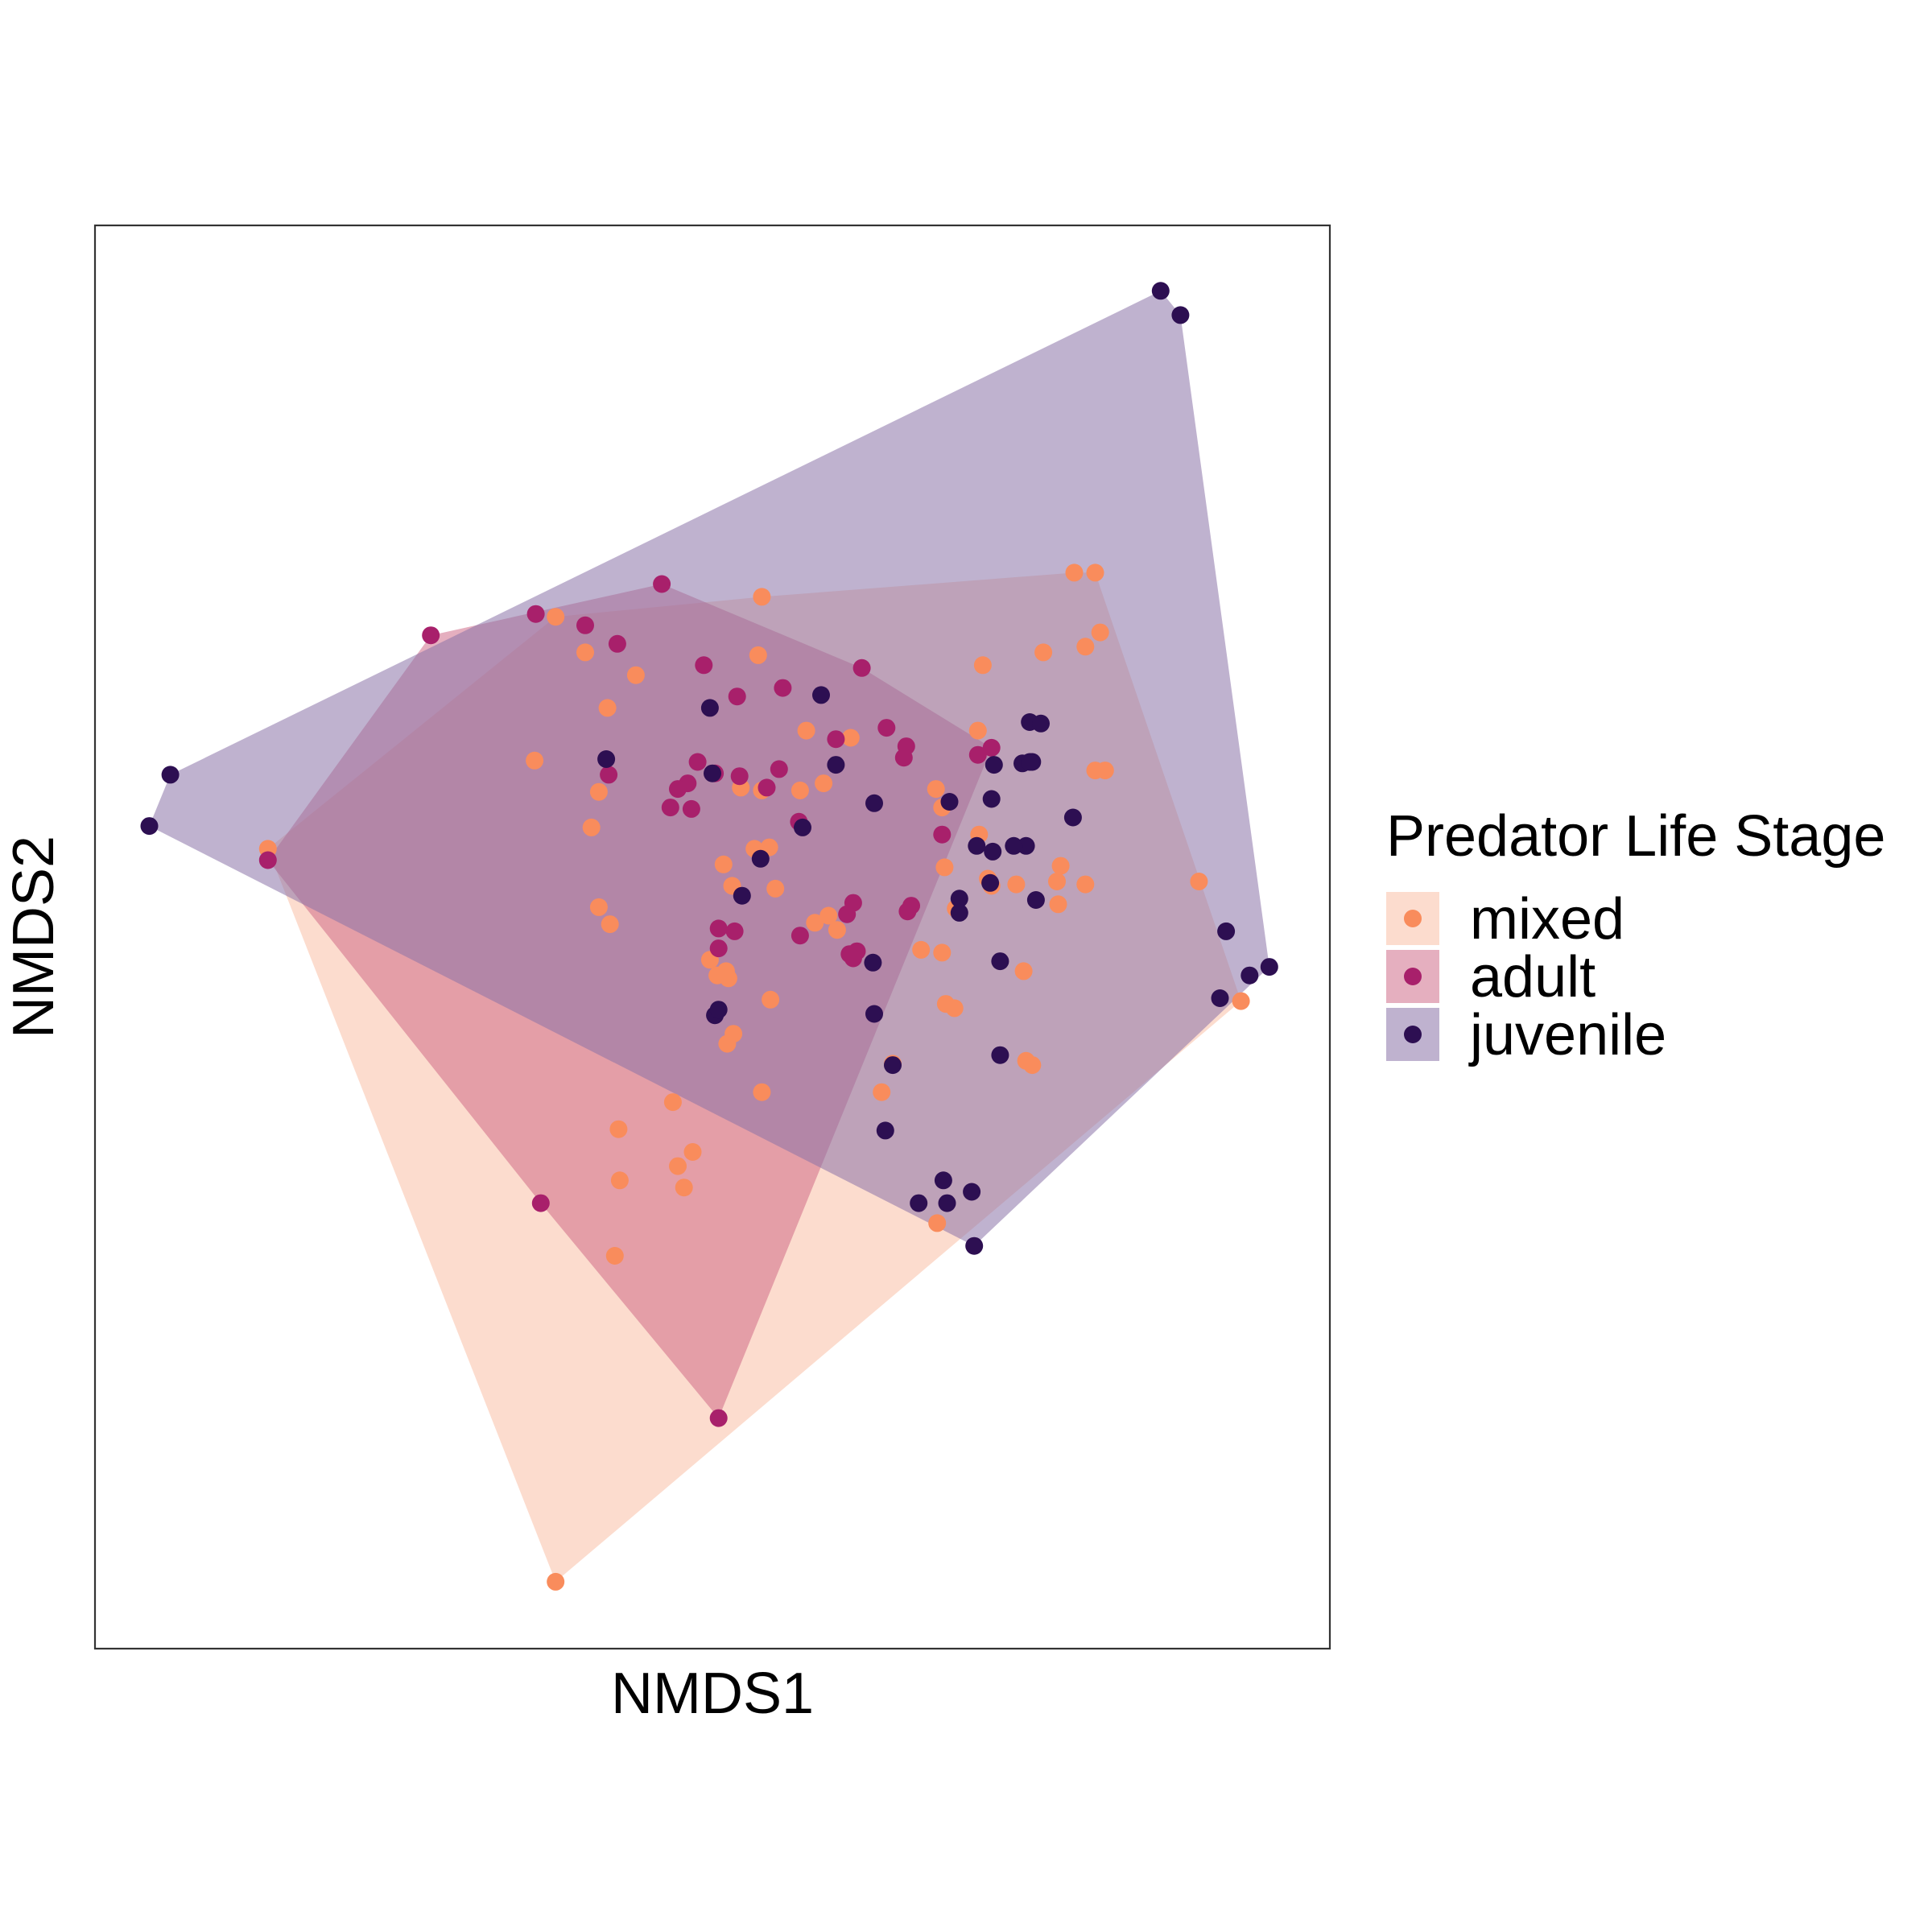 This screenshot has height=1932, width=1932. I want to click on legend-dot-mixed, so click(1413, 918).